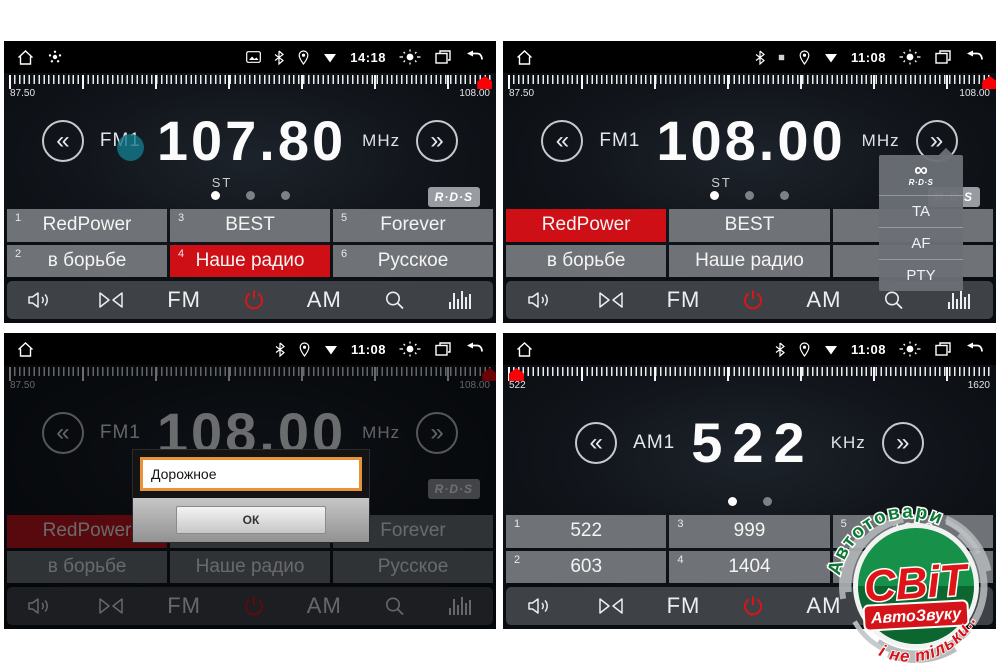  What do you see at coordinates (978, 385) in the screenshot?
I see `scale-max-label: 1620` at bounding box center [978, 385].